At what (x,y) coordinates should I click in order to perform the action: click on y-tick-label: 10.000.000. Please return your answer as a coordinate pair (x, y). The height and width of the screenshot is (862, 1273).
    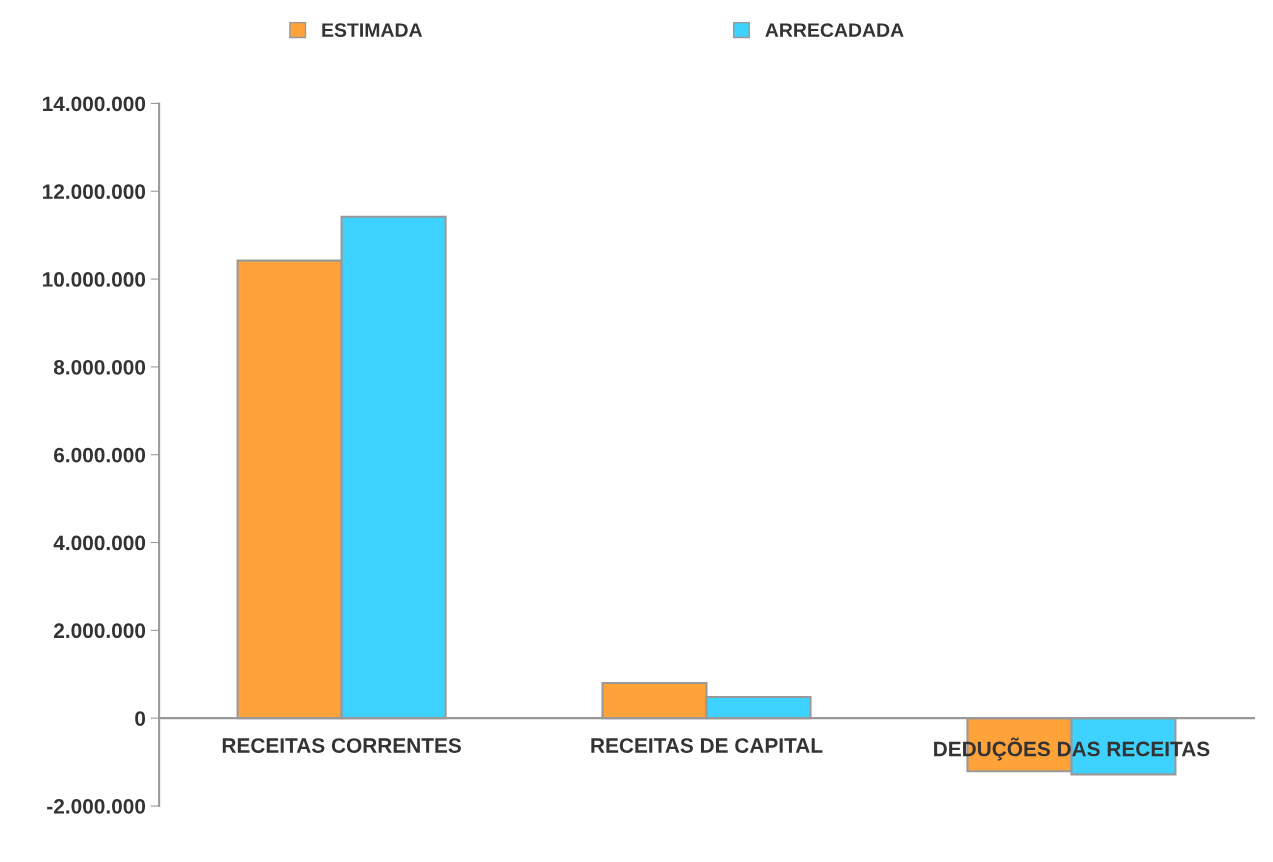
    Looking at the image, I should click on (94, 279).